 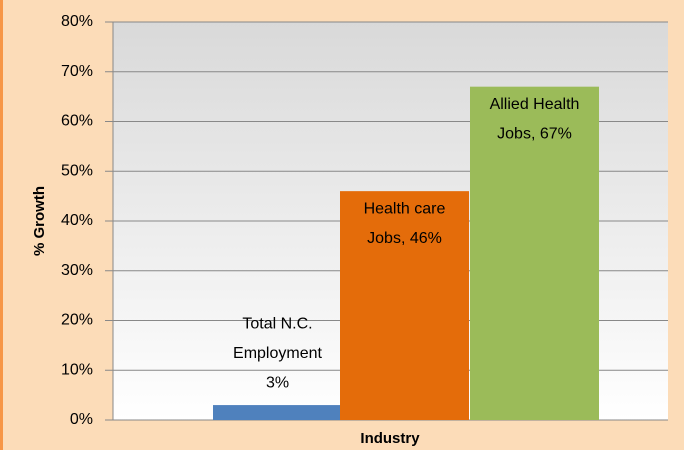 What do you see at coordinates (77, 170) in the screenshot?
I see `y-tick-label: 50%` at bounding box center [77, 170].